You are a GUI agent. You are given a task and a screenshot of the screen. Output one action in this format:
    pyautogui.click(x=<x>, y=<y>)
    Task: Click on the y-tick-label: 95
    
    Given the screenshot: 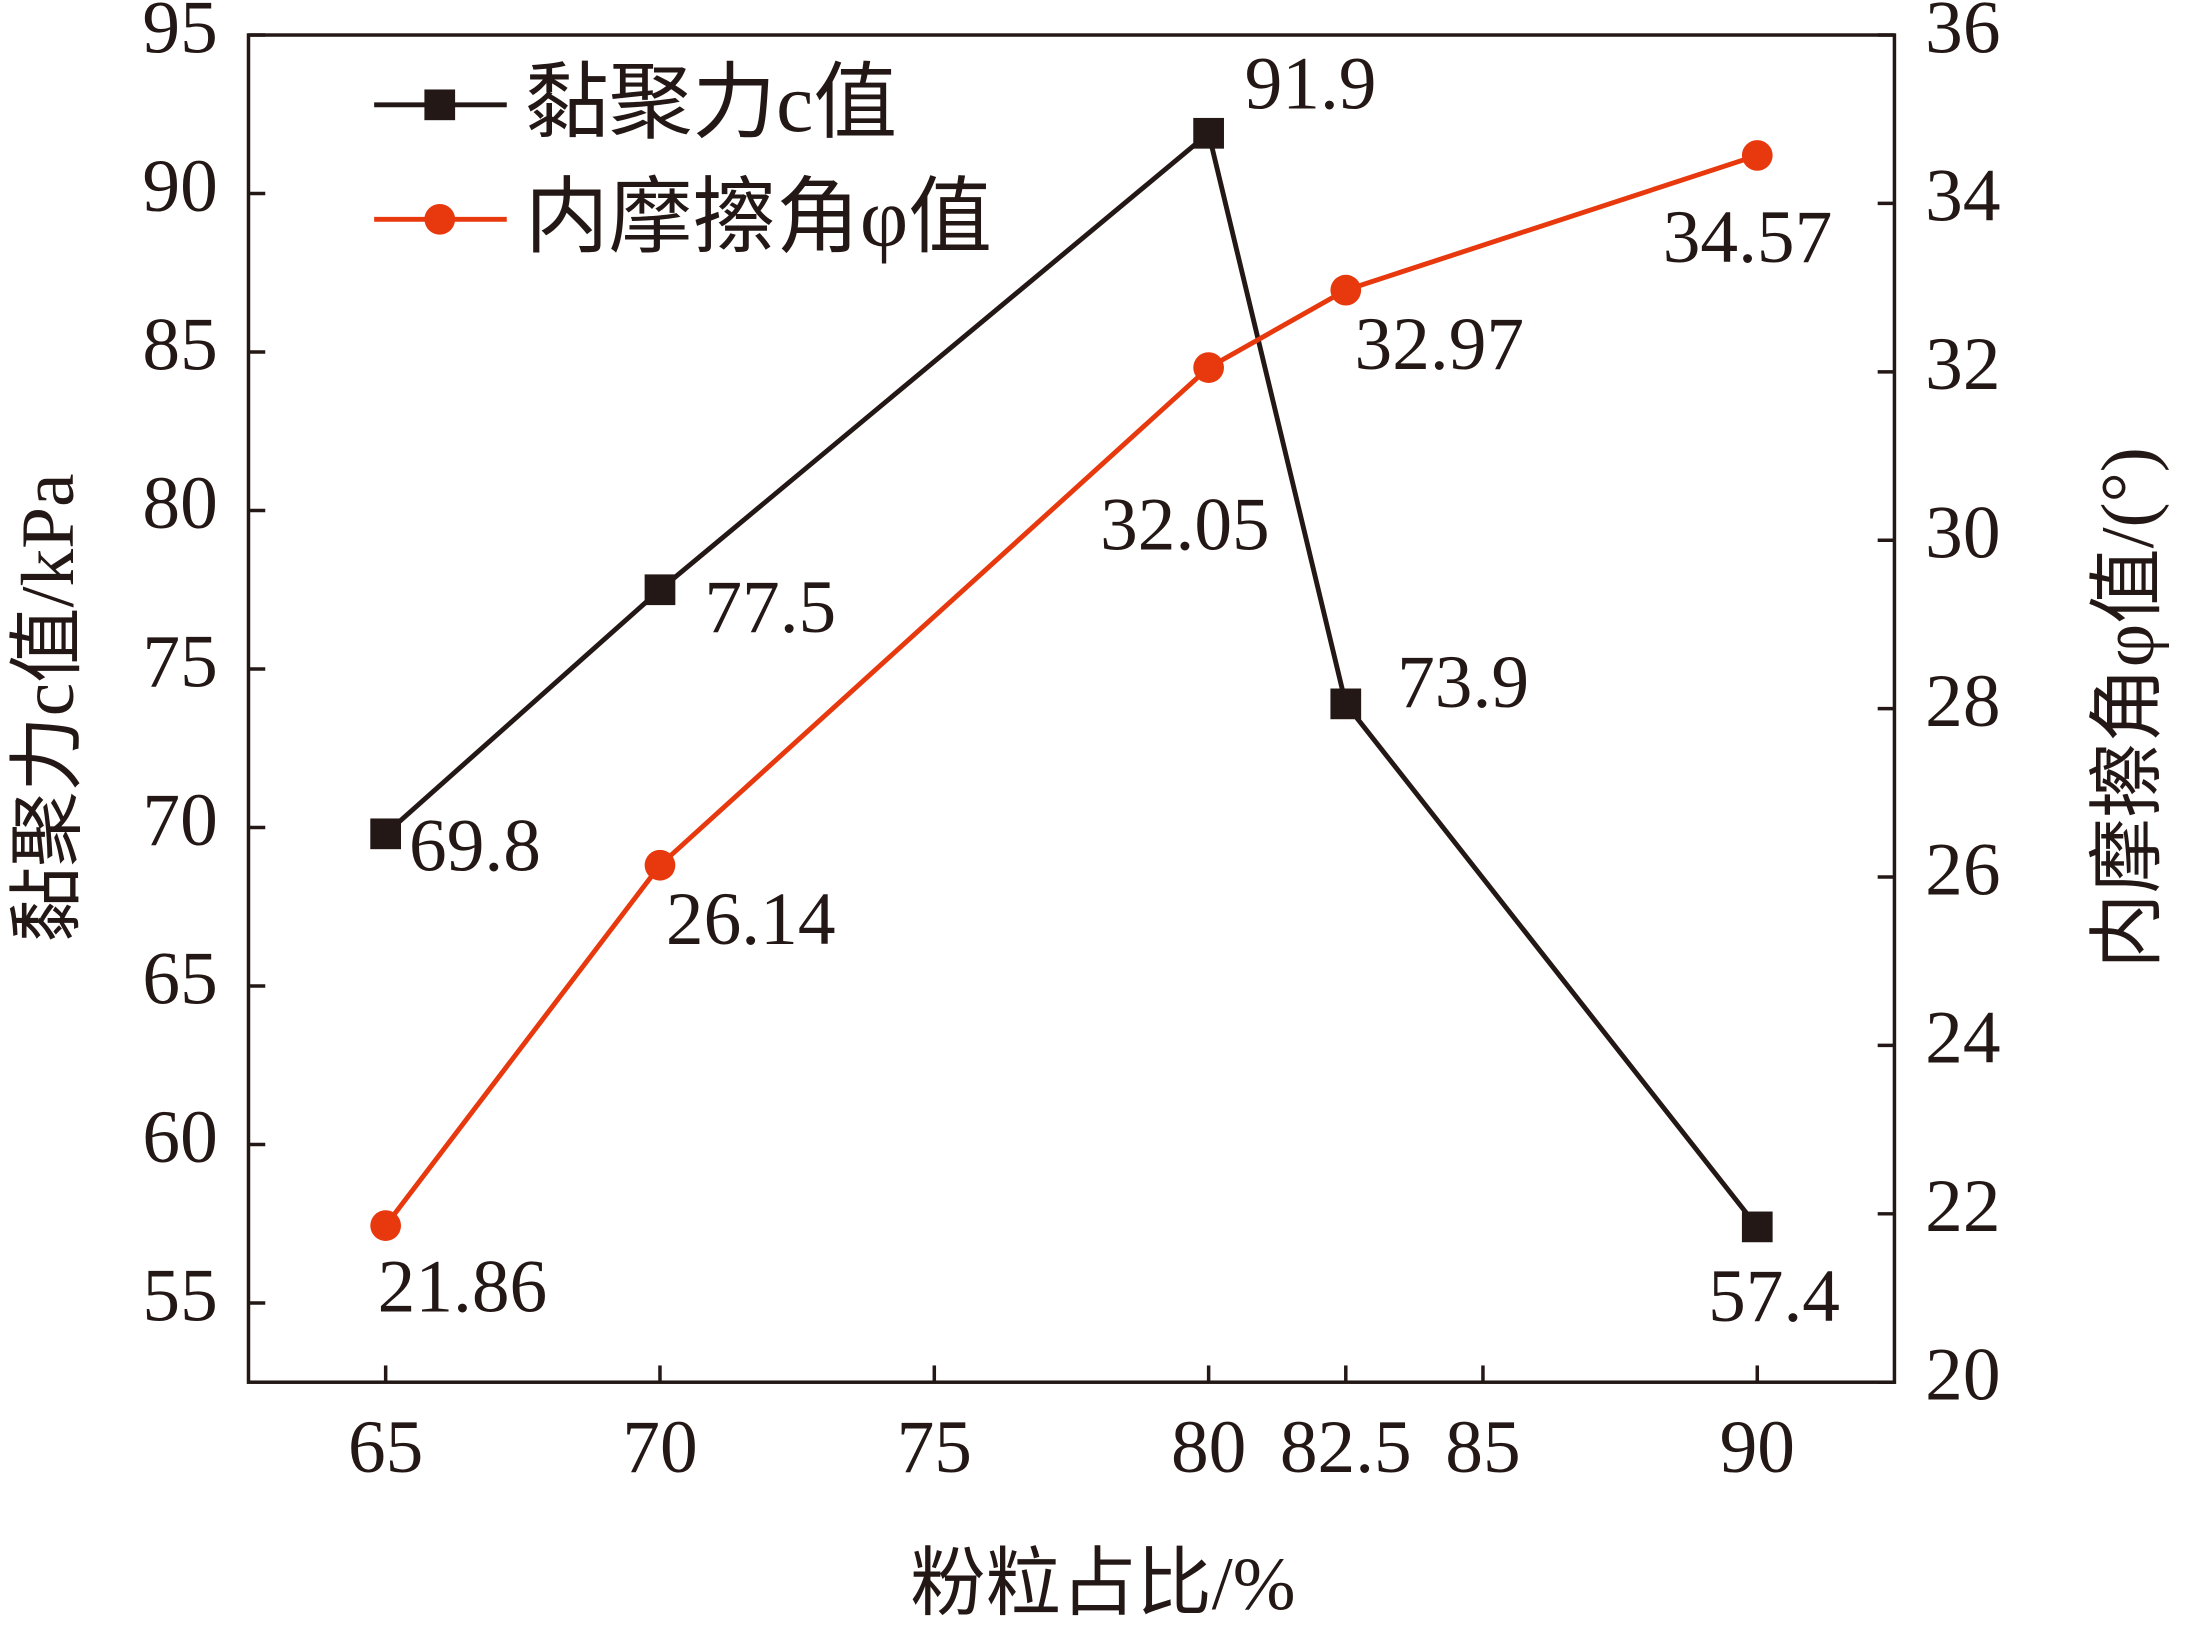 What is the action you would take?
    pyautogui.click(x=179, y=34)
    